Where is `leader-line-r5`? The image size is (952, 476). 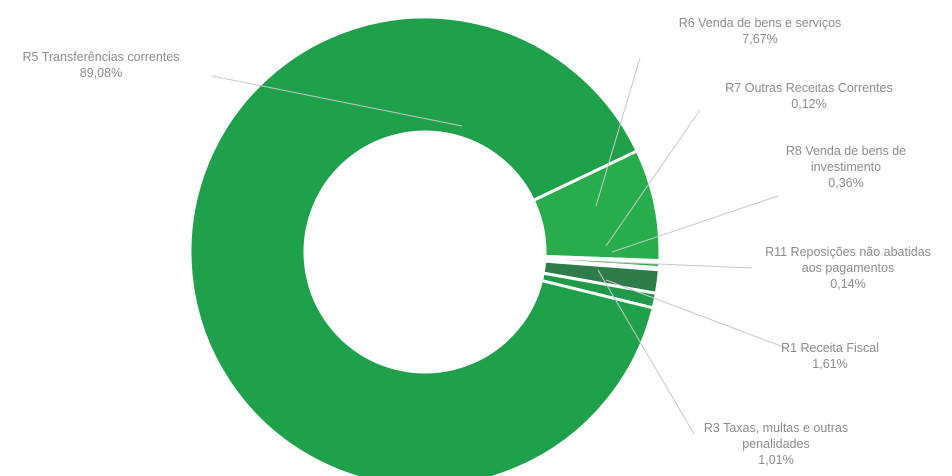
leader-line-r5 is located at coordinates (337, 101).